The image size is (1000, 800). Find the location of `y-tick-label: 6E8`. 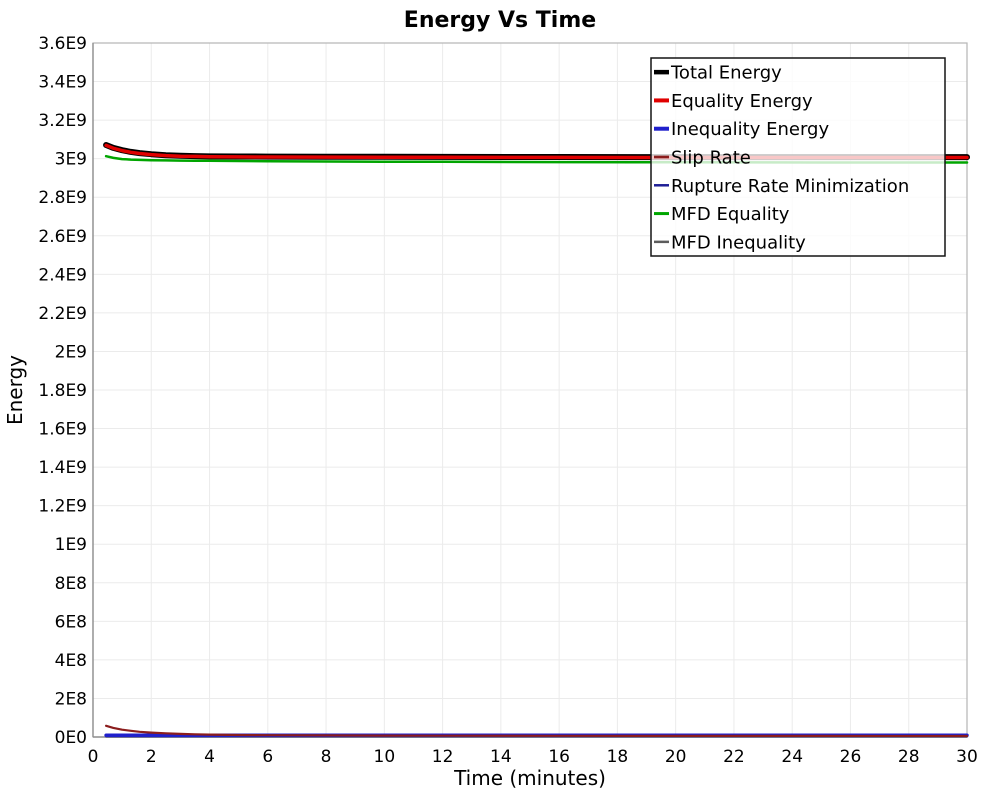

y-tick-label: 6E8 is located at coordinates (71, 622).